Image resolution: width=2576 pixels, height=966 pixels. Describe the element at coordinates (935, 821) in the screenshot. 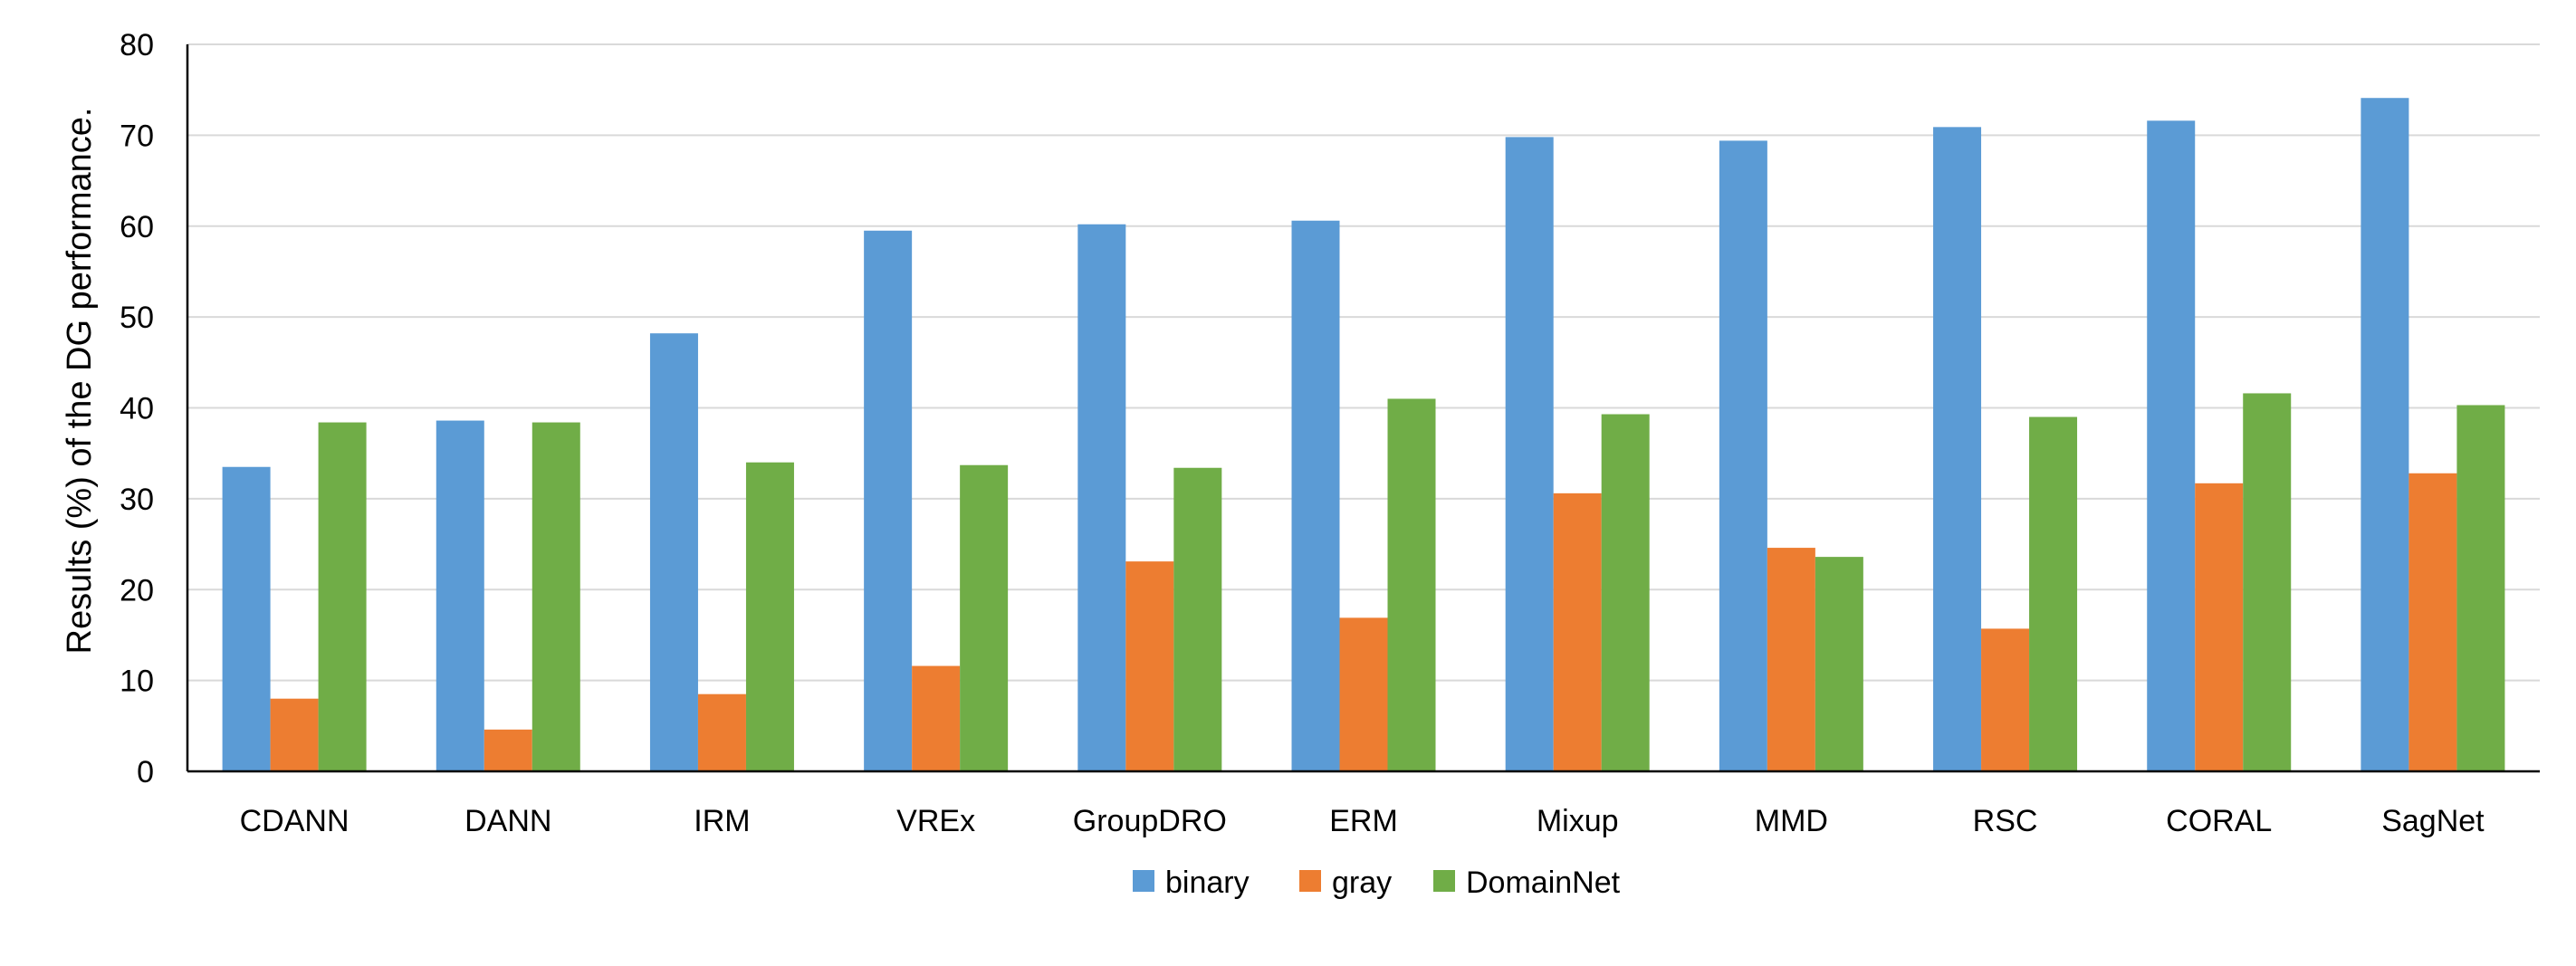

I see `x-tick-label: VREx` at that location.